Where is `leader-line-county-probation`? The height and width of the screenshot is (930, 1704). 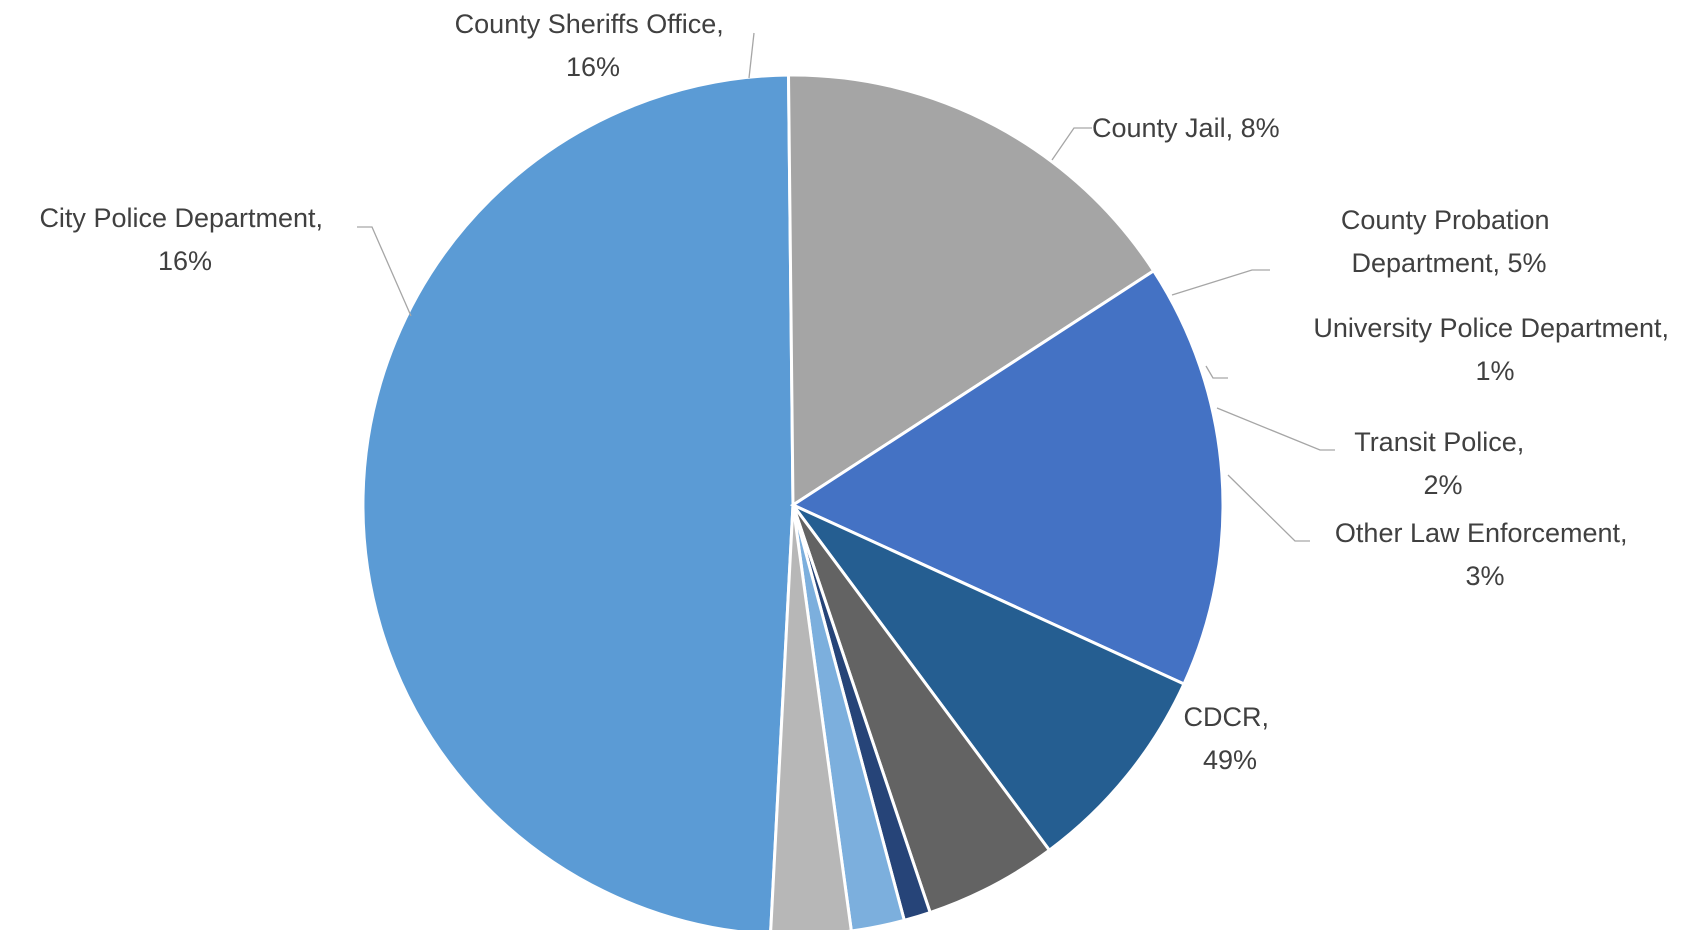
leader-line-county-probation is located at coordinates (1220, 282).